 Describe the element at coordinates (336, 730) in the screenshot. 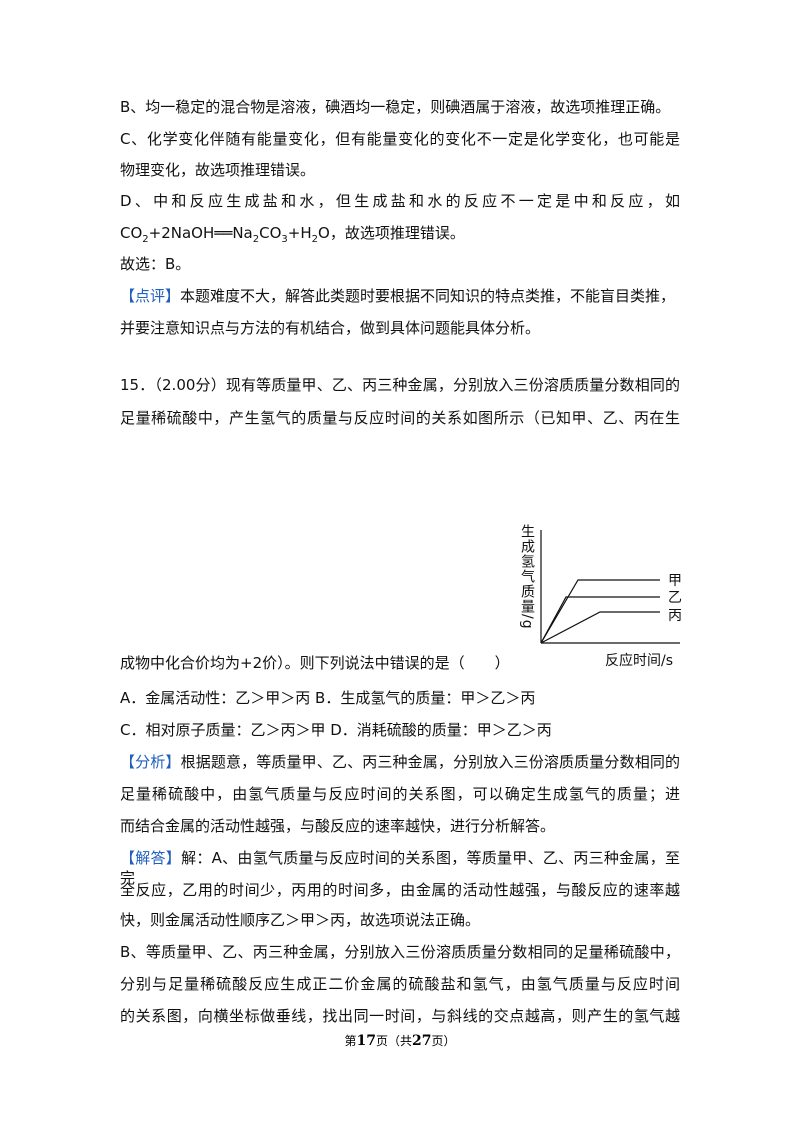

I see `paragraph-text: C．相对原子质量：乙＞丙＞甲 D．消耗硫酸的质量：甲＞乙＞丙` at that location.